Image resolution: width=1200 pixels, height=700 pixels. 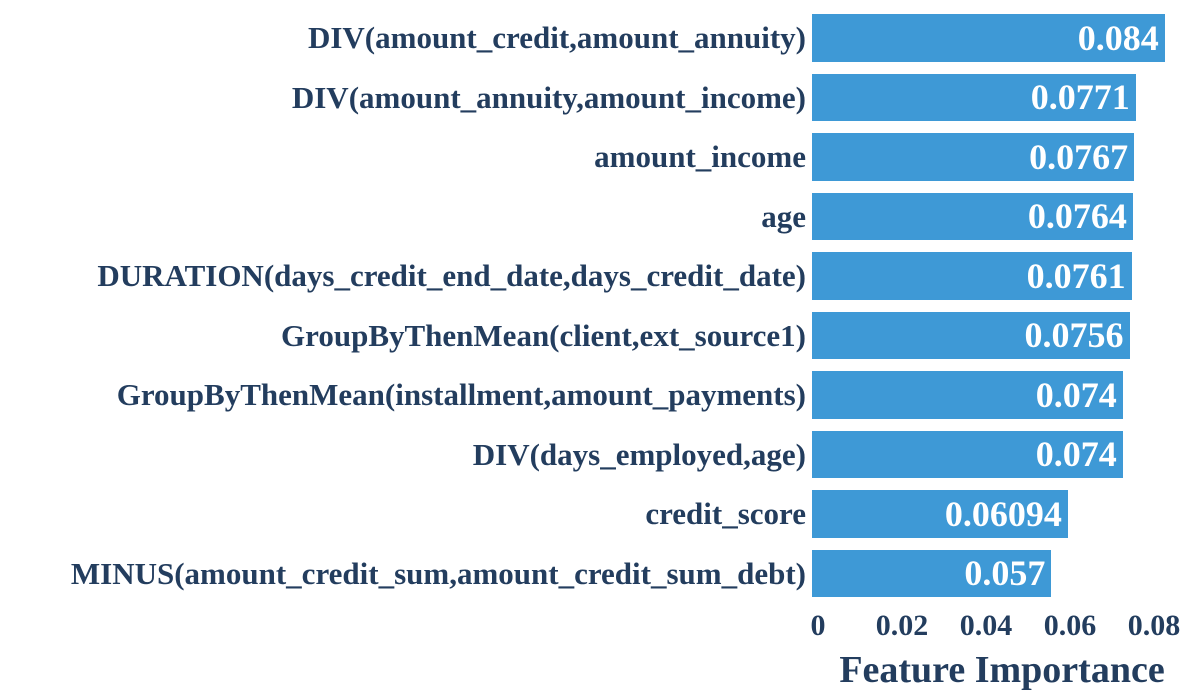 What do you see at coordinates (932, 573) in the screenshot?
I see `bar: 0.057` at bounding box center [932, 573].